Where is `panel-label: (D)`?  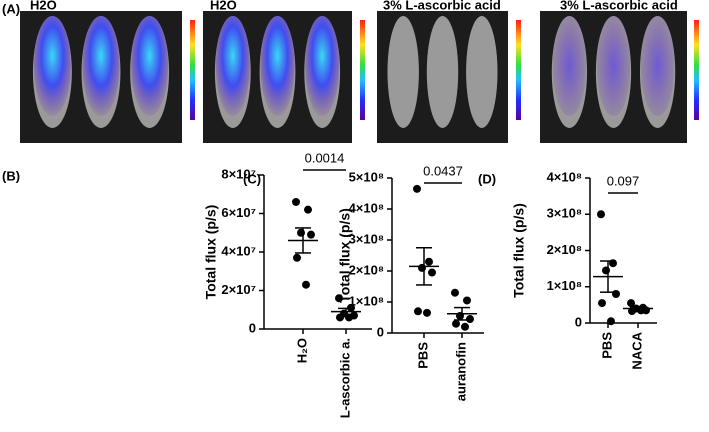 panel-label: (D) is located at coordinates (487, 178).